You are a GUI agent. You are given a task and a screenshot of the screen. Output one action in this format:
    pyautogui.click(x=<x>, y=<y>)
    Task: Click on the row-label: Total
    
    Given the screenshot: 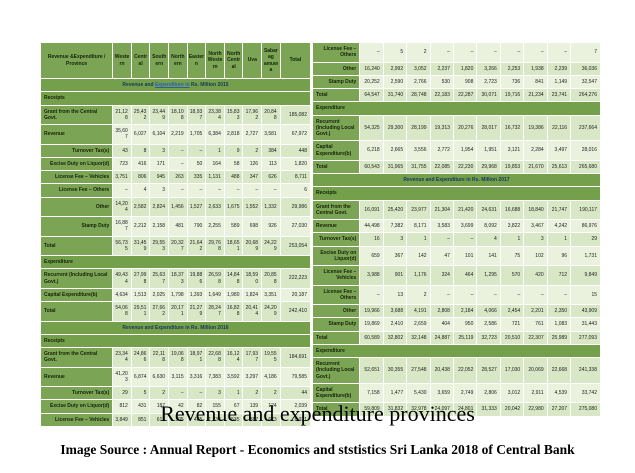 What is the action you would take?
    pyautogui.click(x=336, y=337)
    